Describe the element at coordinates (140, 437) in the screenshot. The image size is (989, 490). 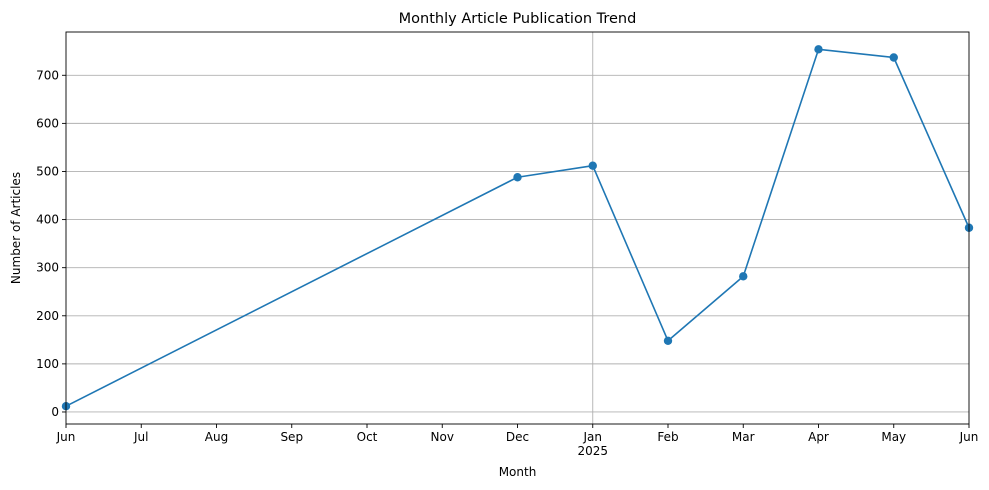
I see `x-tick-label: Jul` at that location.